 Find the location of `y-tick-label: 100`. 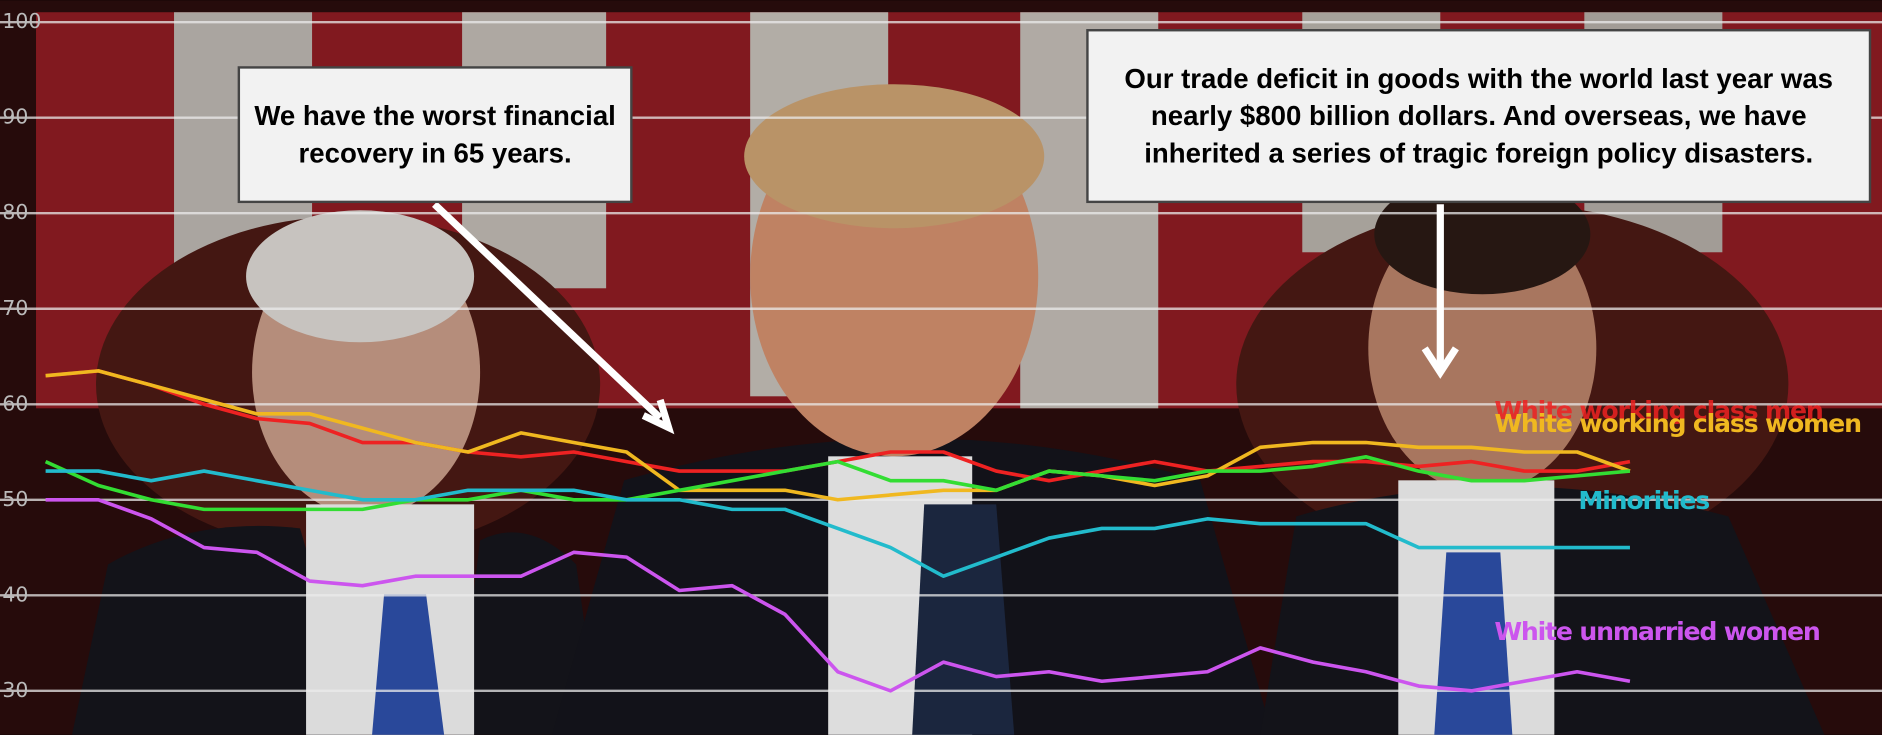

y-tick-label: 100 is located at coordinates (21, 21).